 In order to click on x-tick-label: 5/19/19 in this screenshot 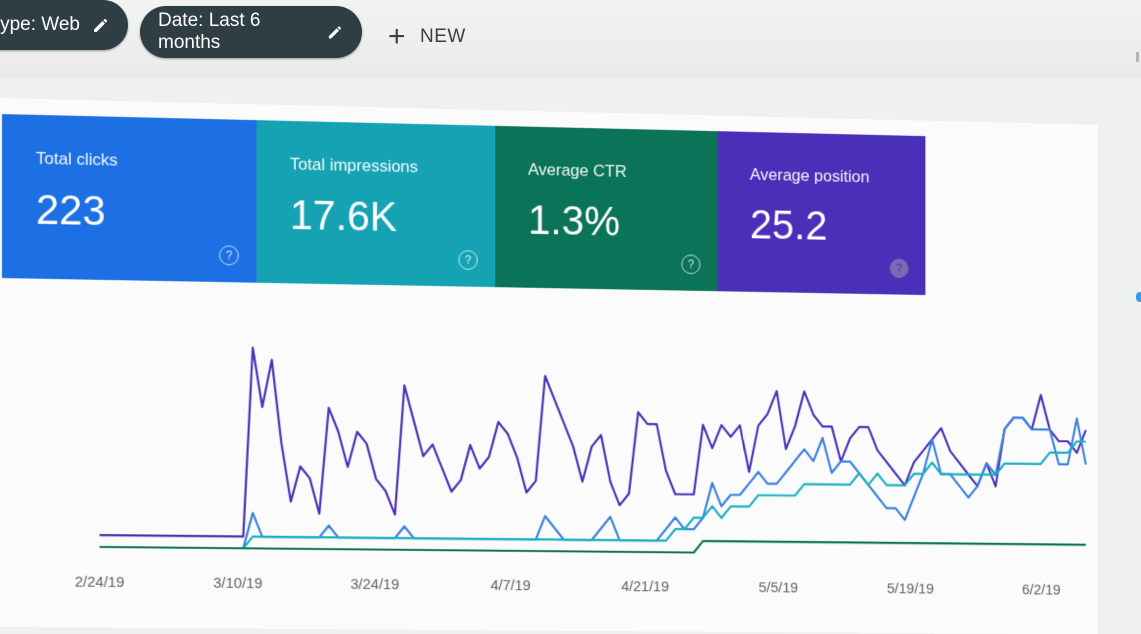, I will do `click(910, 589)`.